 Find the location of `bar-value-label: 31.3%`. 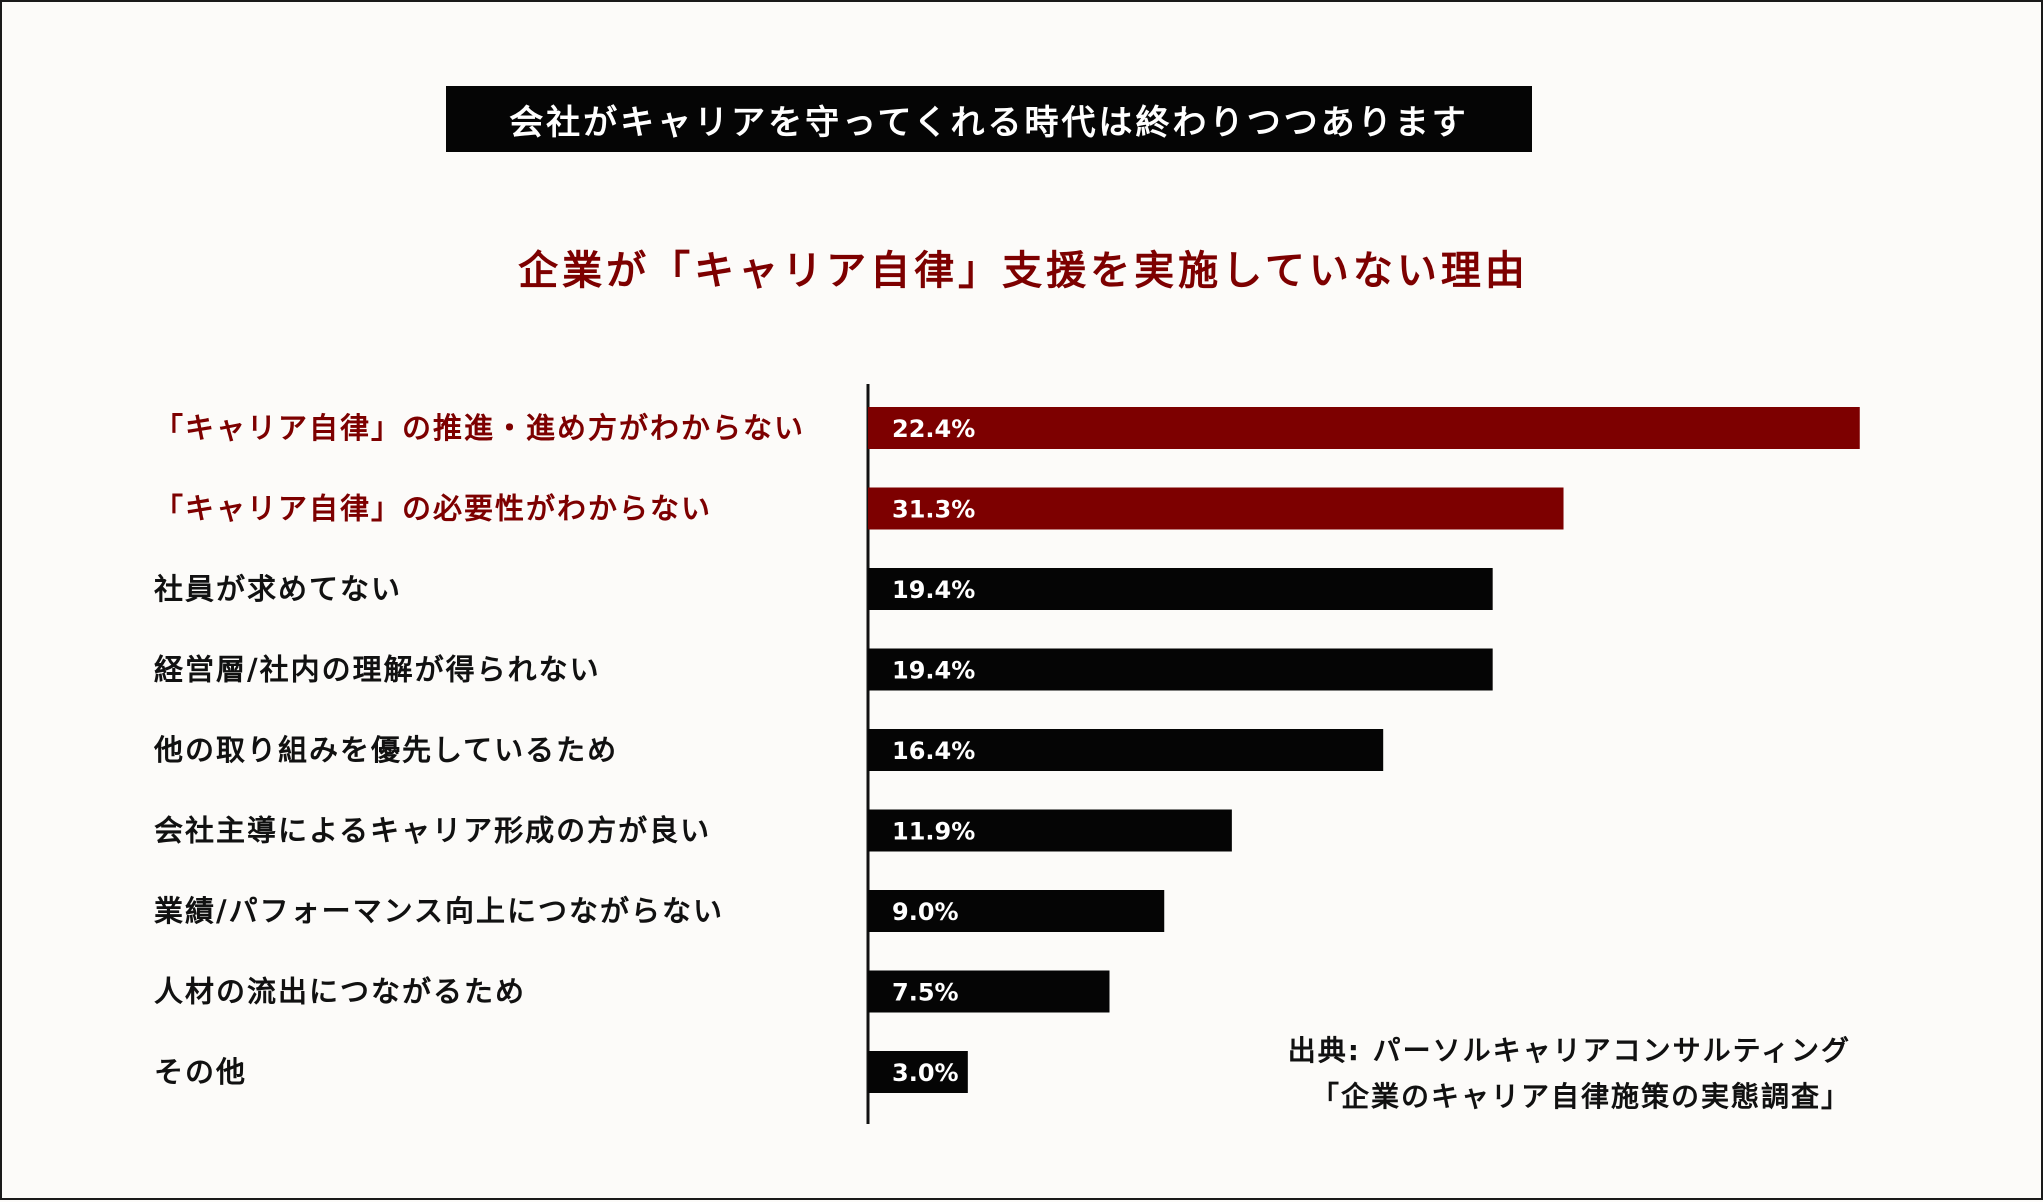

bar-value-label: 31.3% is located at coordinates (933, 510).